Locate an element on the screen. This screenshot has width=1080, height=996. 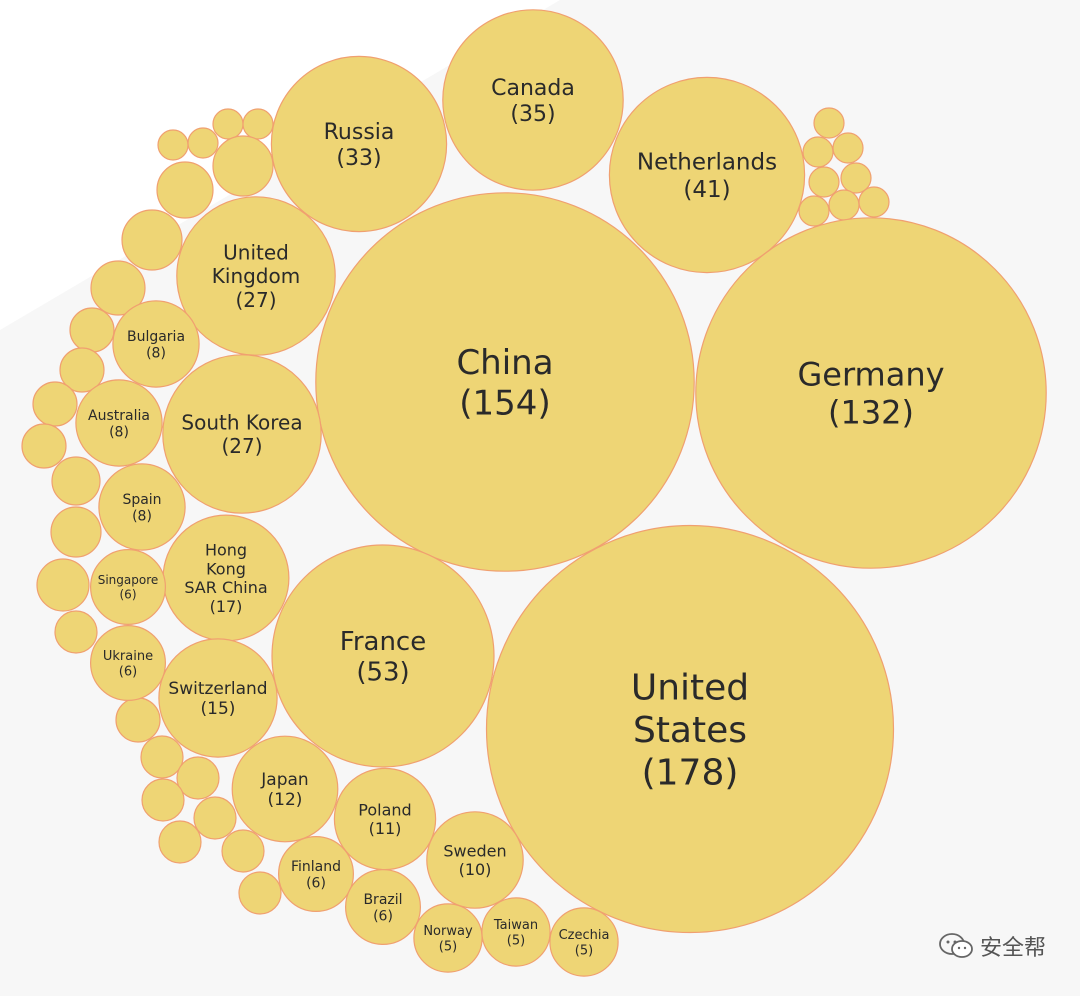
bubble-sweden: Sweden (10) is located at coordinates (475, 860).